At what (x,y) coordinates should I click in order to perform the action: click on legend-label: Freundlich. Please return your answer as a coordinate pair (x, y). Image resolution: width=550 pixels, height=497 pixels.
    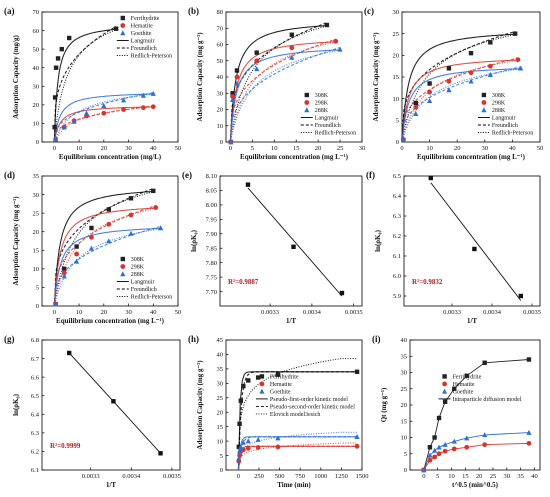
    Looking at the image, I should click on (328, 126).